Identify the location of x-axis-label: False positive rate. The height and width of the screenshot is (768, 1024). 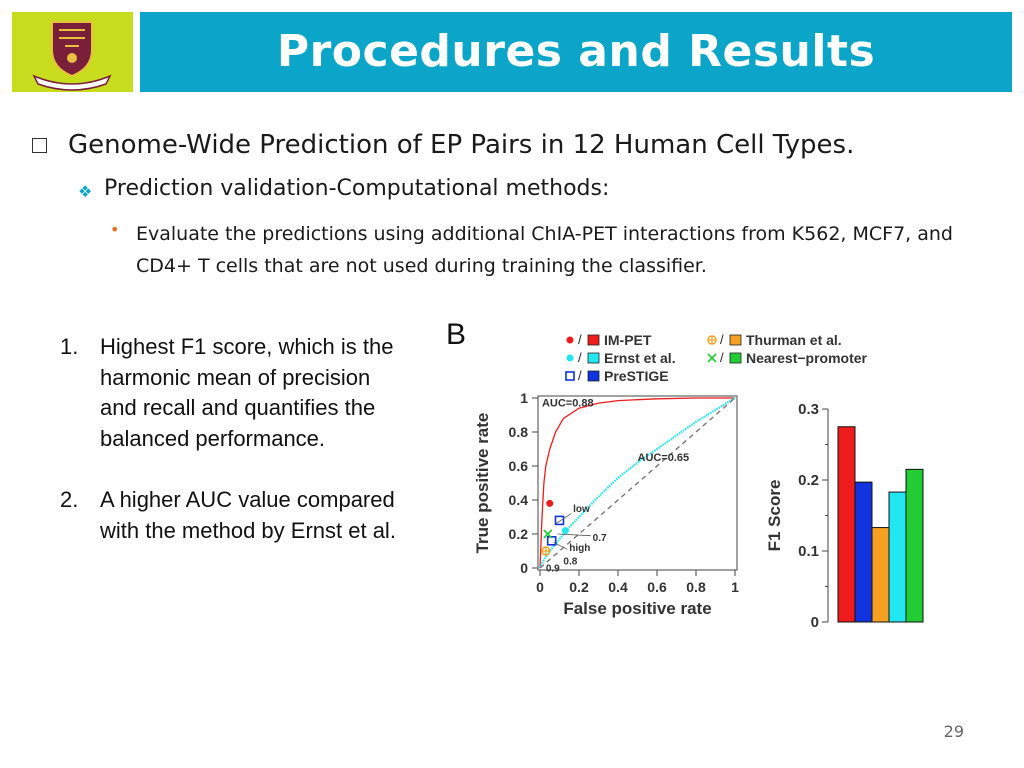
(637, 608).